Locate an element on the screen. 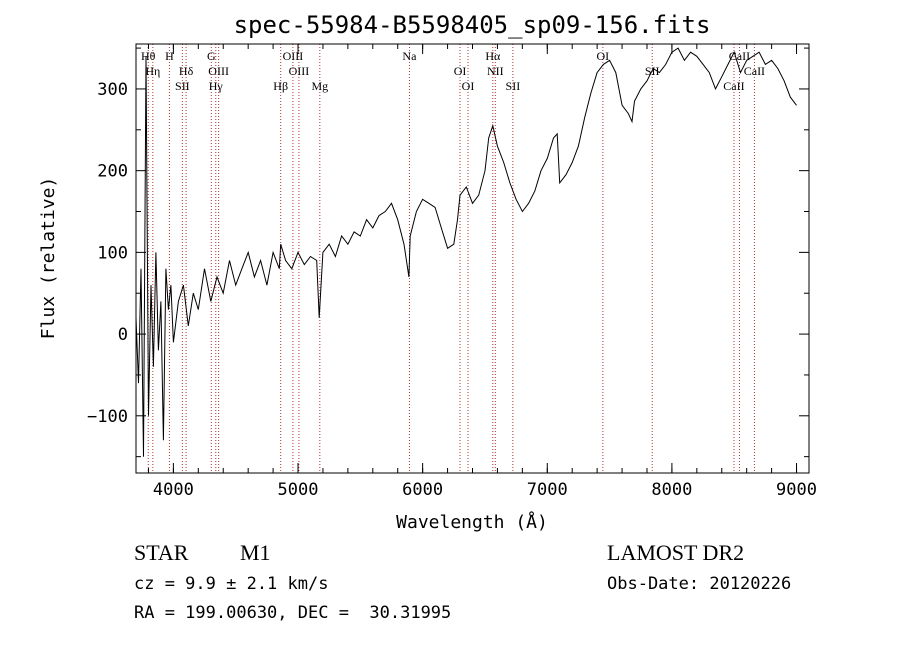 The width and height of the screenshot is (900, 649). y-tick-label: 300 is located at coordinates (112, 90).